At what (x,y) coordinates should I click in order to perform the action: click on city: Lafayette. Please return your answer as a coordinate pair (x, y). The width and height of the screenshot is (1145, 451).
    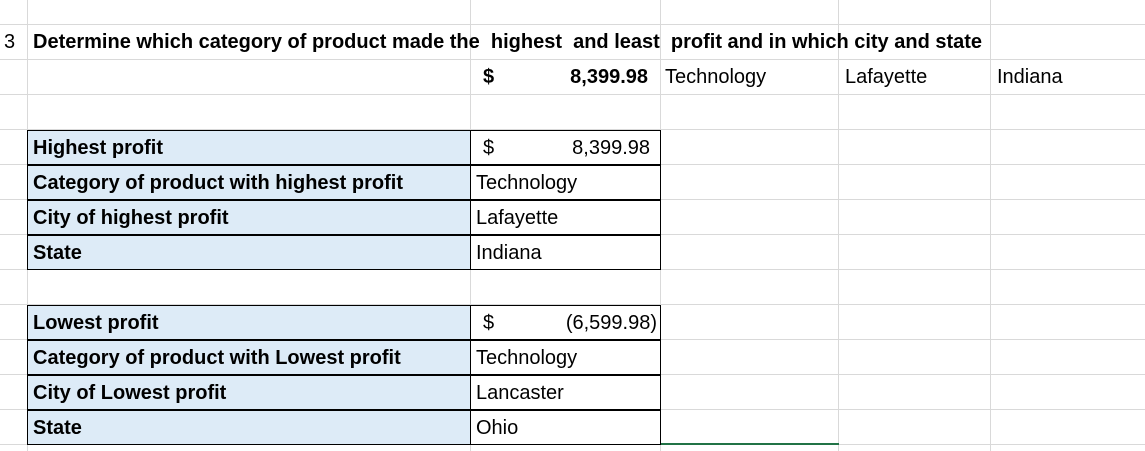
    Looking at the image, I should click on (886, 77).